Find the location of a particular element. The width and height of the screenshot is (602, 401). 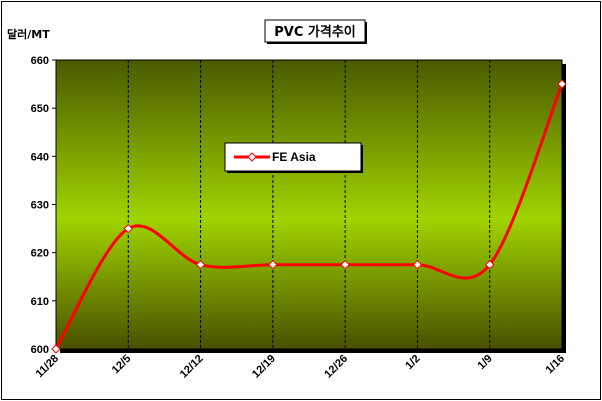

x-tick-label: 12/26 is located at coordinates (336, 367).